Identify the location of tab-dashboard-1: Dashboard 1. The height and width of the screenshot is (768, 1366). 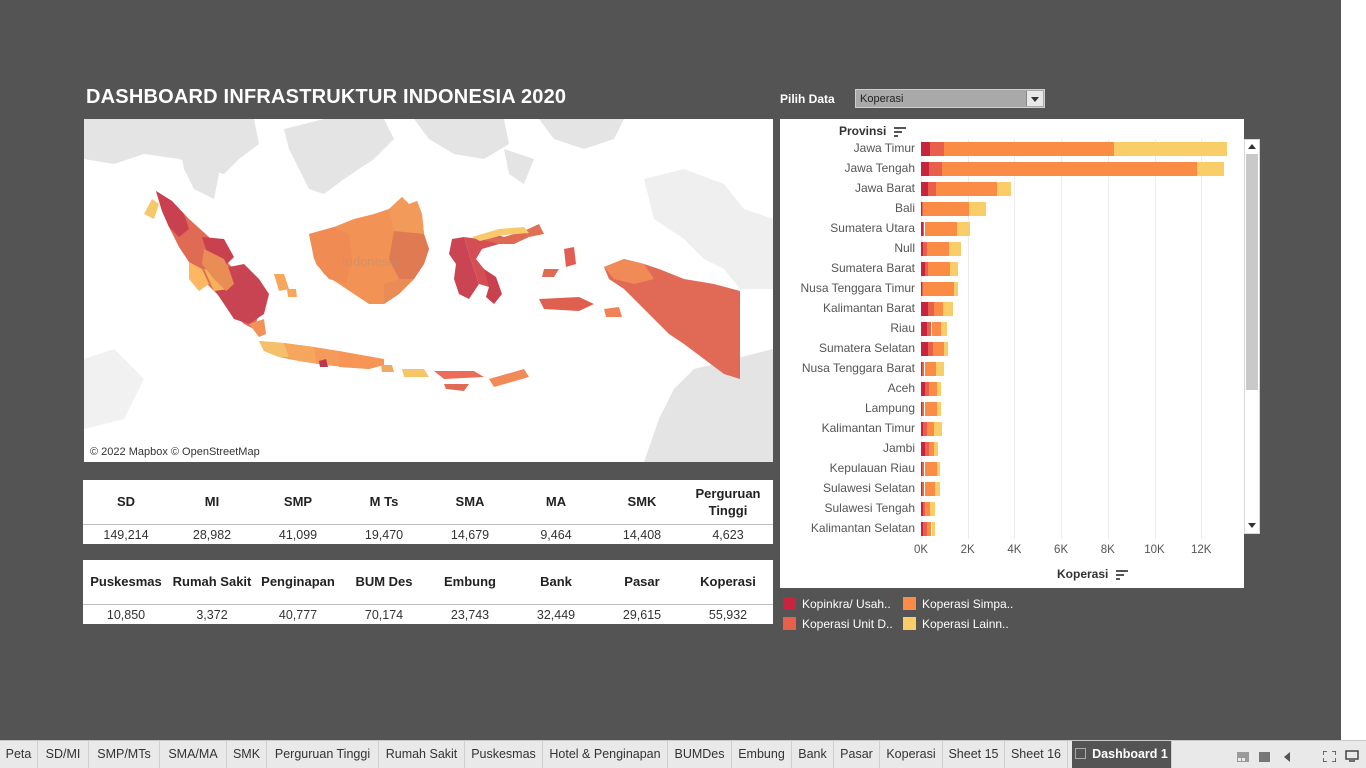
(1122, 754).